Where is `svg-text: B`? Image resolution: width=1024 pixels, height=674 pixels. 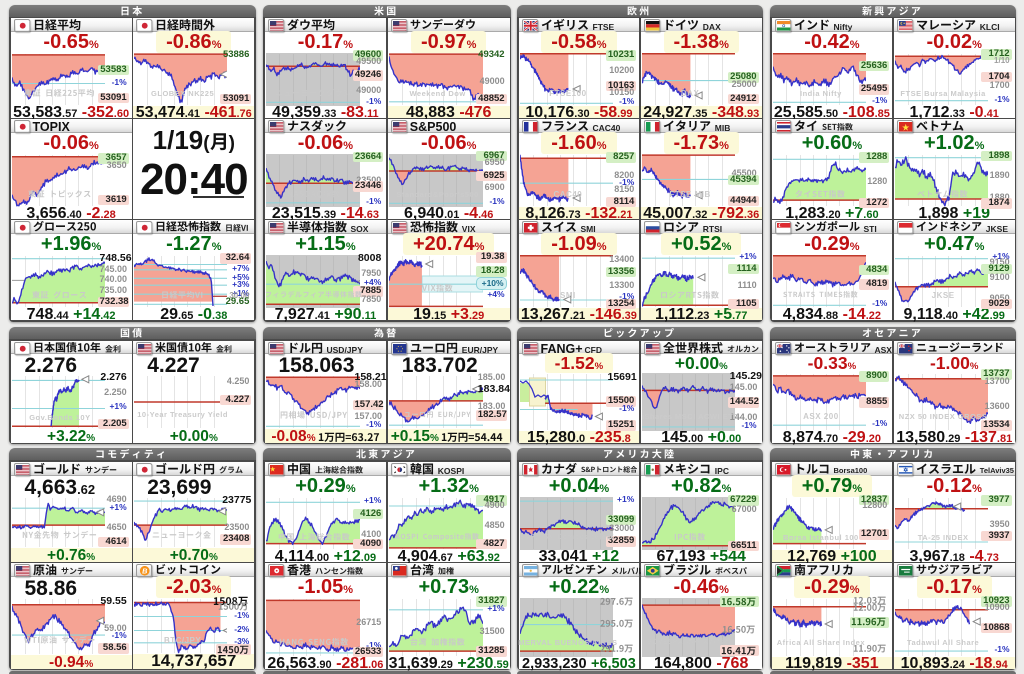 svg-text: B is located at coordinates (144, 570).